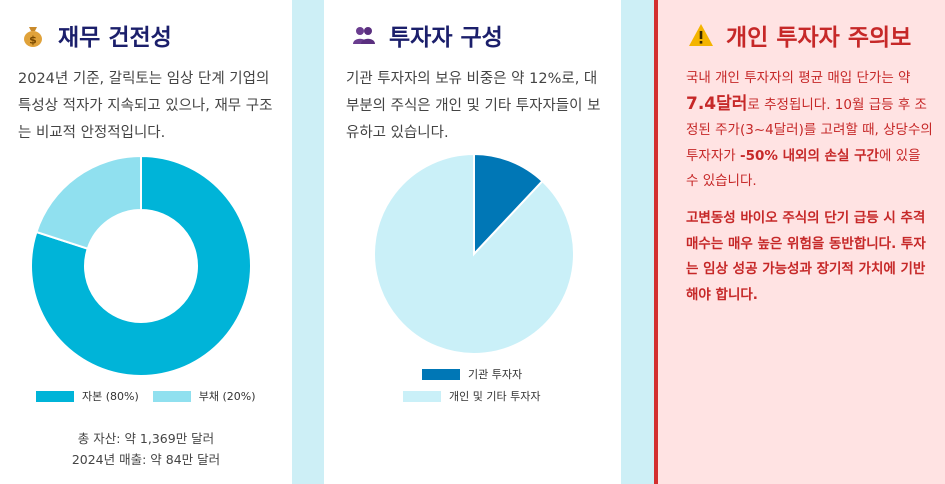 This screenshot has width=945, height=484. I want to click on legend-swatch-retail, so click(422, 396).